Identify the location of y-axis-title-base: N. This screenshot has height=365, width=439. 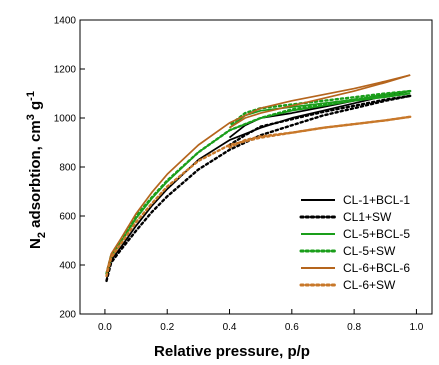
(35, 243).